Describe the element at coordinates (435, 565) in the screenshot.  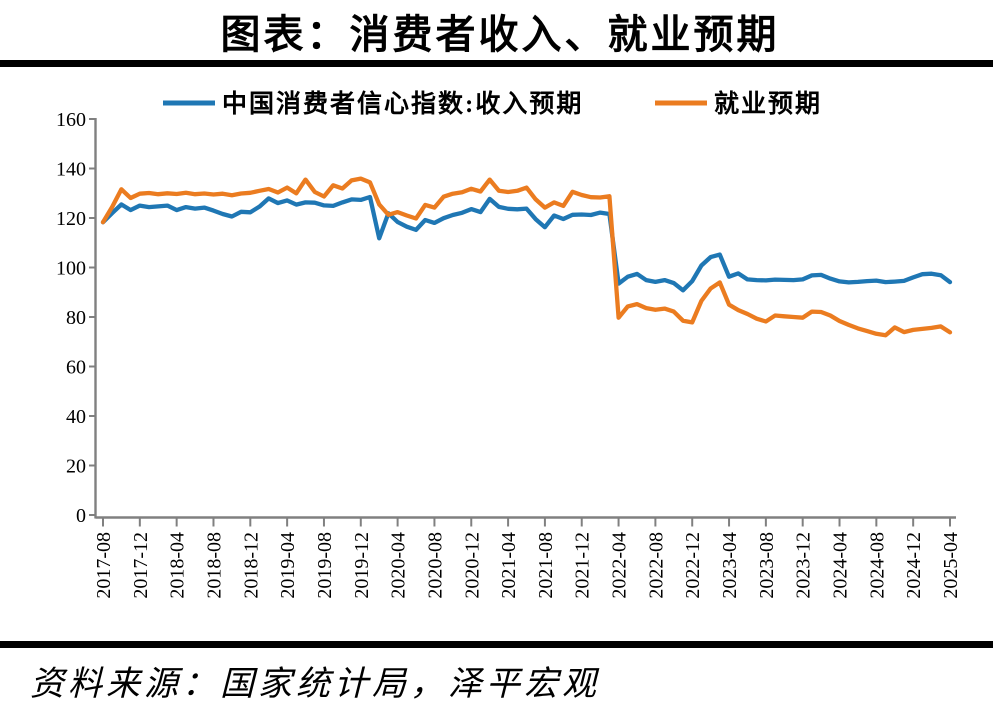
I see `x-tick-label: 2020-08` at that location.